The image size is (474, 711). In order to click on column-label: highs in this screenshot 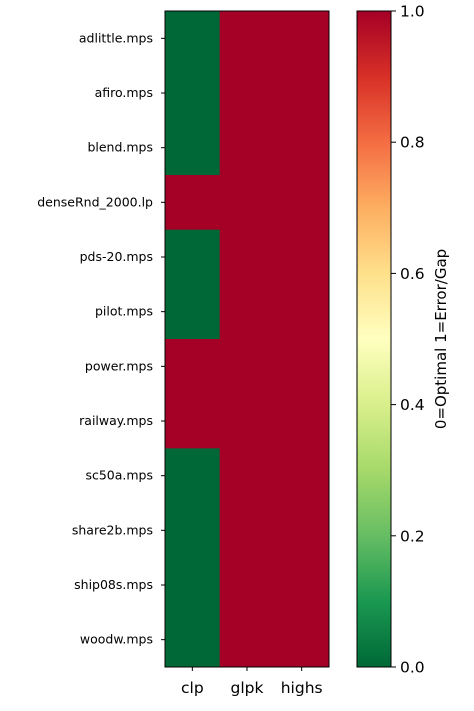, I will do `click(302, 688)`.